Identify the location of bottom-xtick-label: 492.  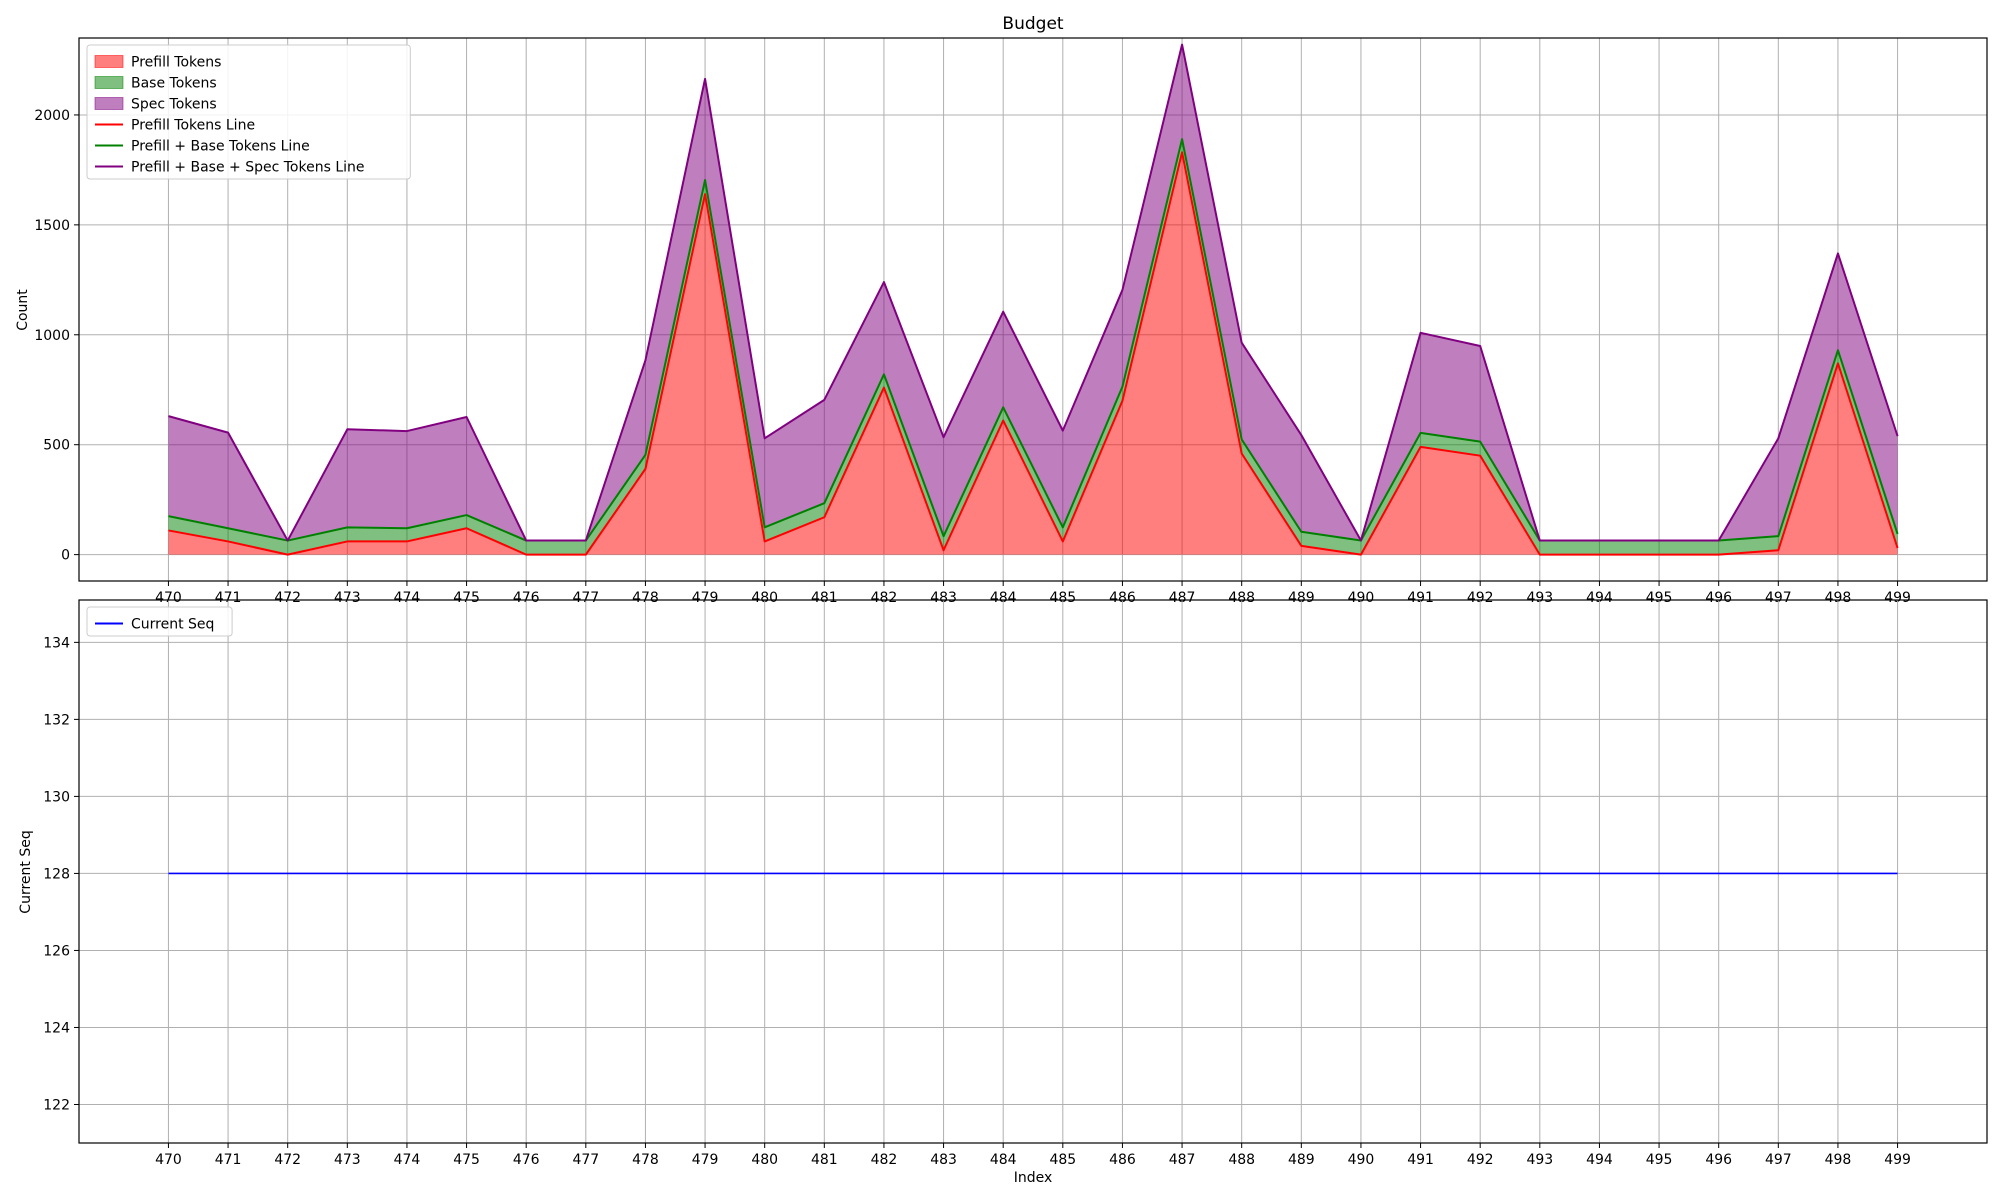
(1480, 1160).